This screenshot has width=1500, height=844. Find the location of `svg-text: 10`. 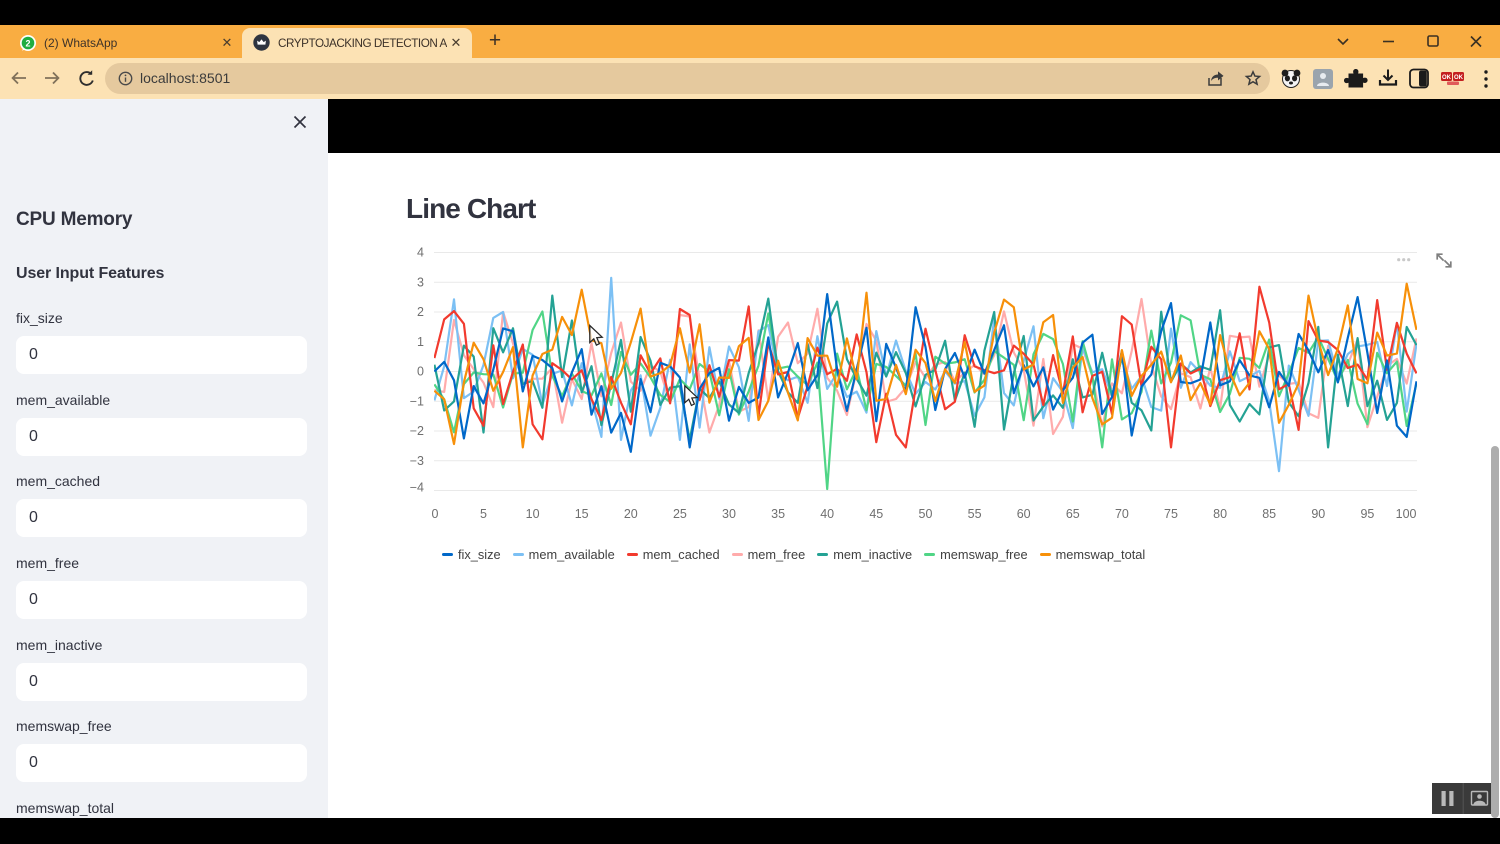

svg-text: 10 is located at coordinates (533, 514).